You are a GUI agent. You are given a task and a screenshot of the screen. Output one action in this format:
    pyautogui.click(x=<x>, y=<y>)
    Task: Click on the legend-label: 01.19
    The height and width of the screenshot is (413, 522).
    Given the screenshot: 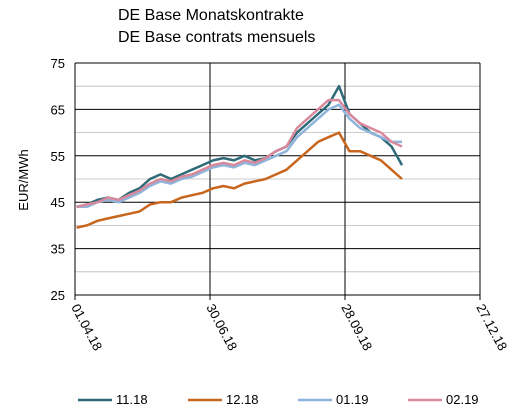 What is the action you would take?
    pyautogui.click(x=352, y=399)
    